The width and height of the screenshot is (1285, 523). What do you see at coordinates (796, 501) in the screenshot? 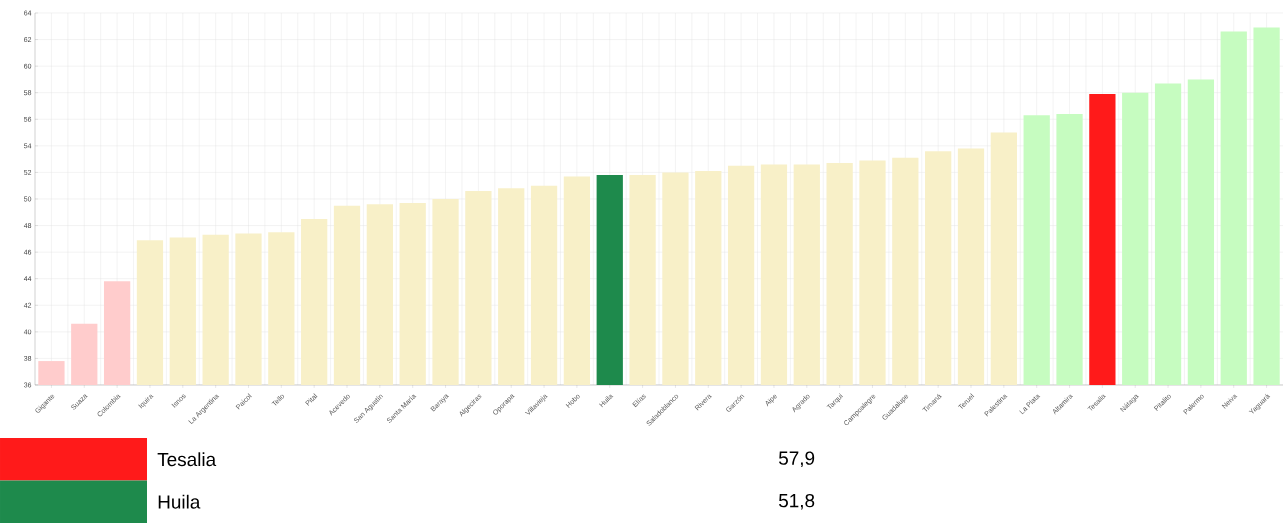
I see `text: 51,8` at bounding box center [796, 501].